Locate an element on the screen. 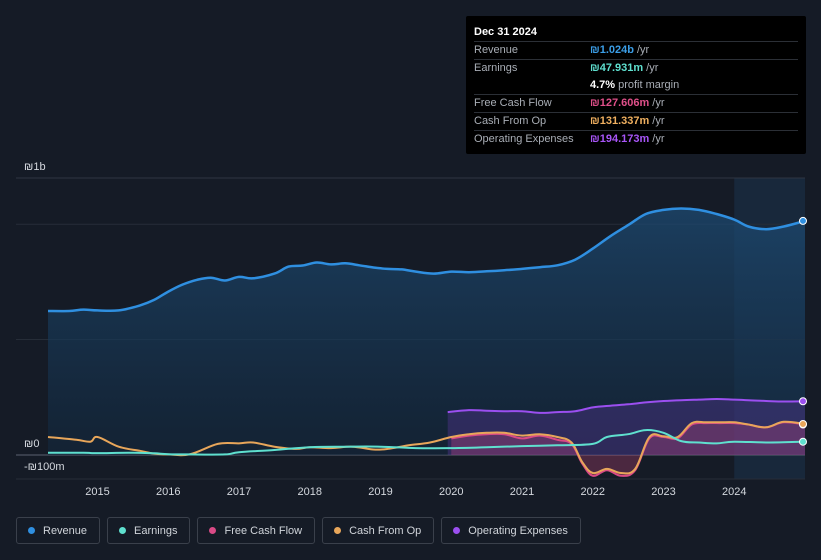  tooltip-value: ₪1.024b is located at coordinates (612, 50).